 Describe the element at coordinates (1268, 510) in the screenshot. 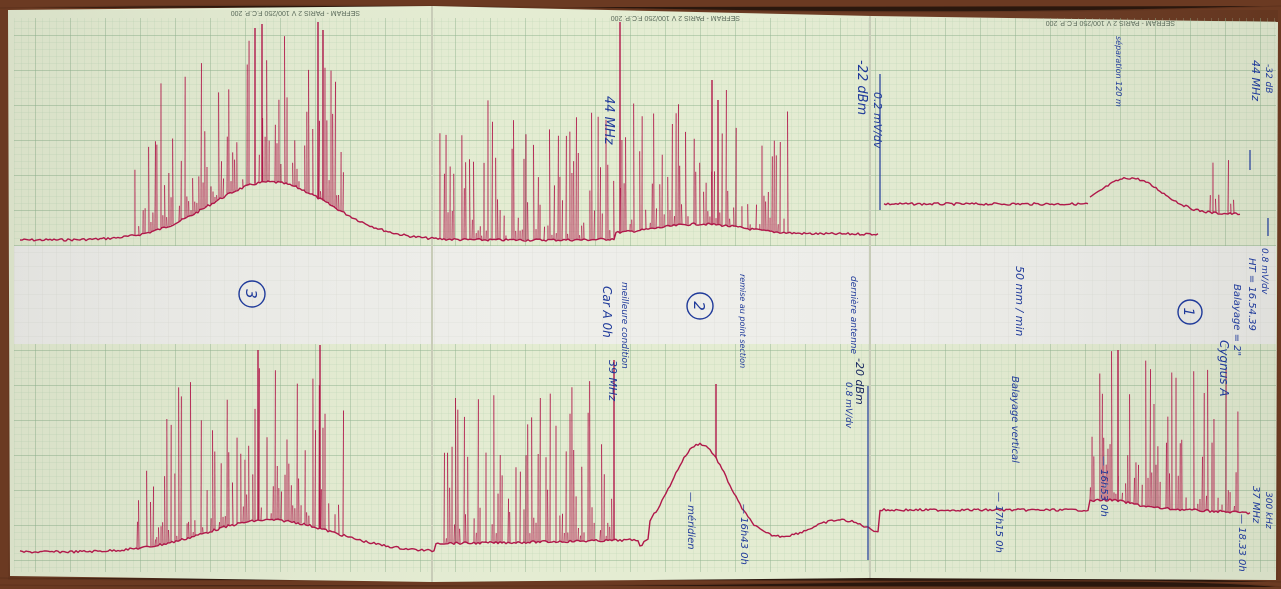

I see `note-freq-300: 300 kHz` at that location.